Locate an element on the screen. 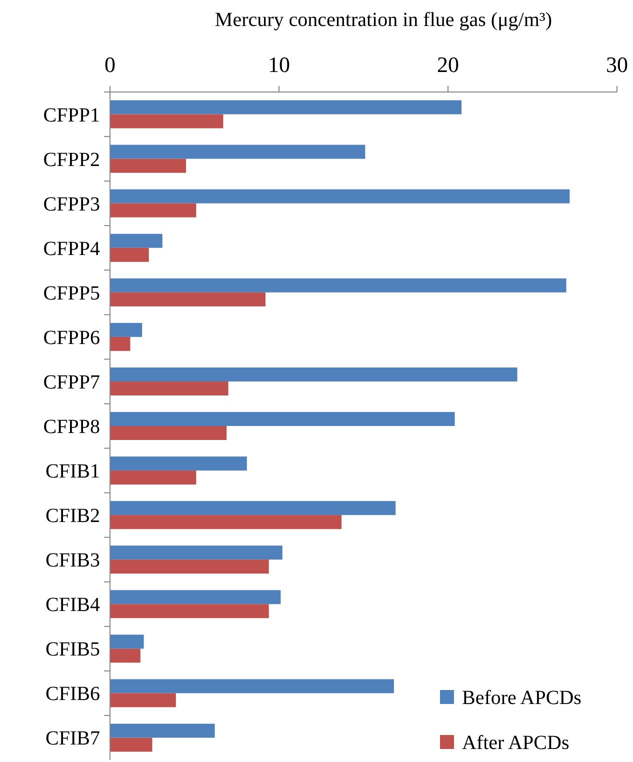  y-tick-label: CFIB4 is located at coordinates (73, 605).